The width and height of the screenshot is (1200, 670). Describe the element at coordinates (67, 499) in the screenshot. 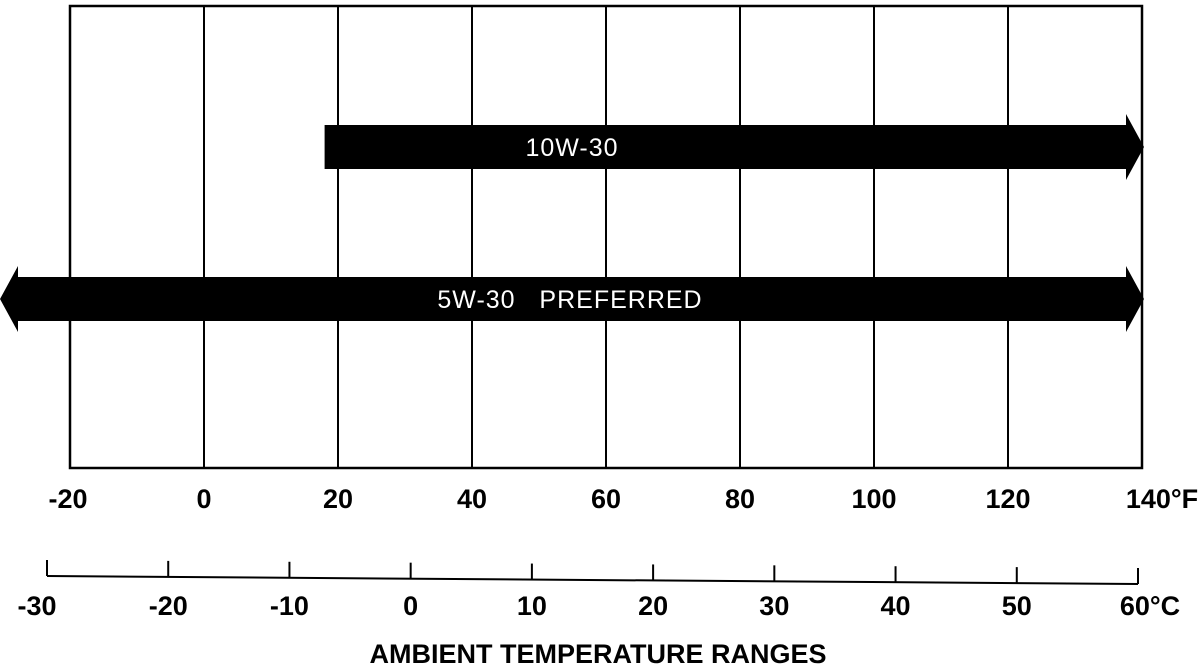

I see `fahrenheit-tick-label: -20` at that location.